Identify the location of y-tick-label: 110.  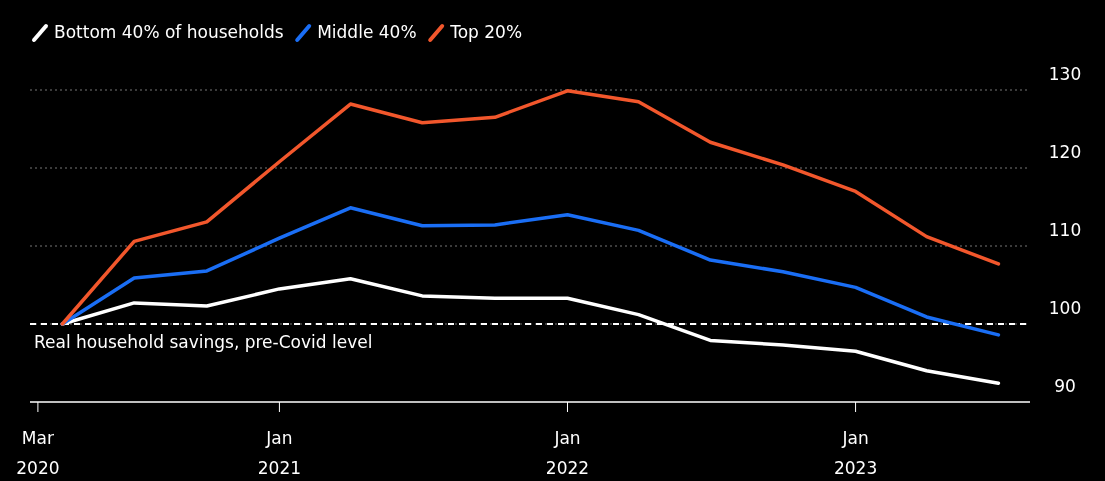
(1065, 230).